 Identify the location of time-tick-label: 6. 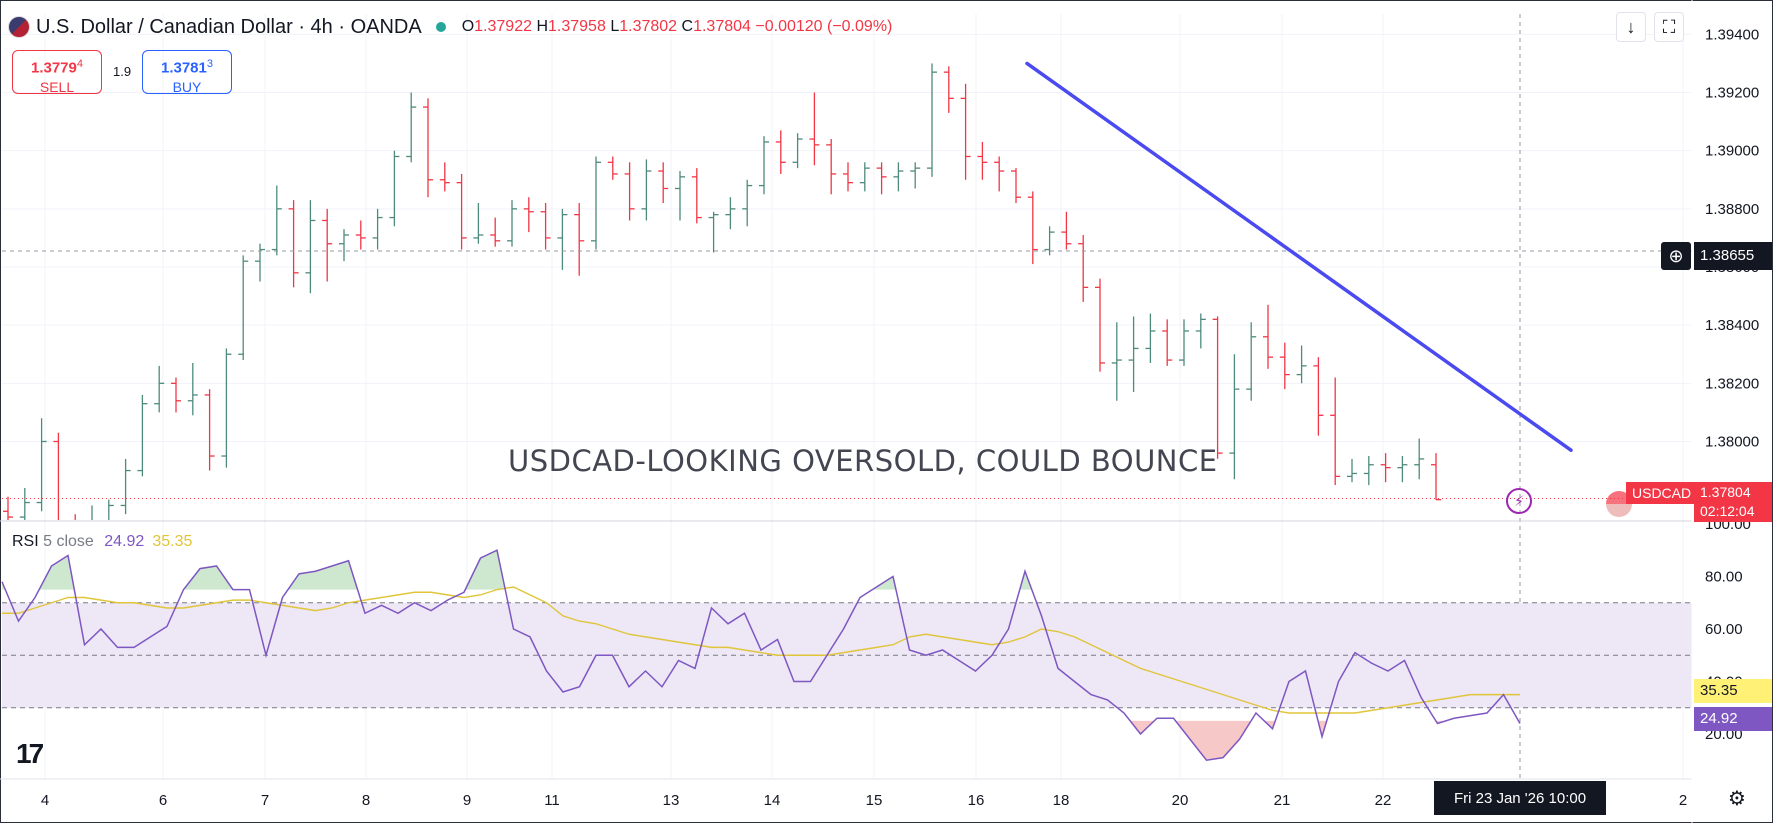
(163, 800).